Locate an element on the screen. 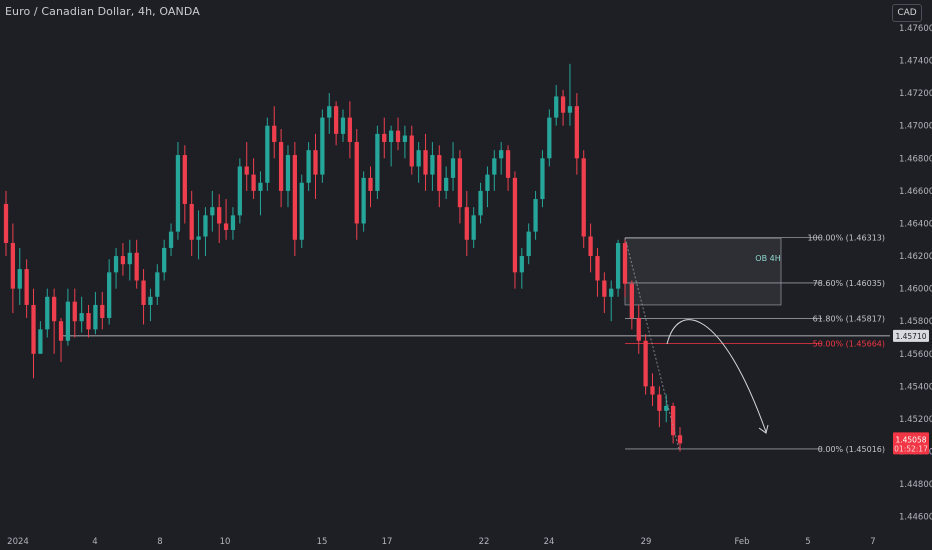  fib-level-label: 100.00% (1.46313) is located at coordinates (846, 238).